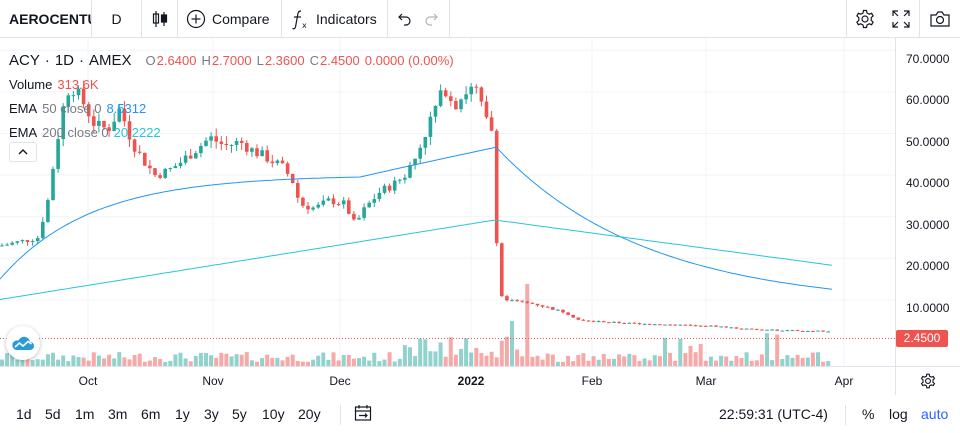 The width and height of the screenshot is (960, 433). I want to click on chart-type-button, so click(160, 19).